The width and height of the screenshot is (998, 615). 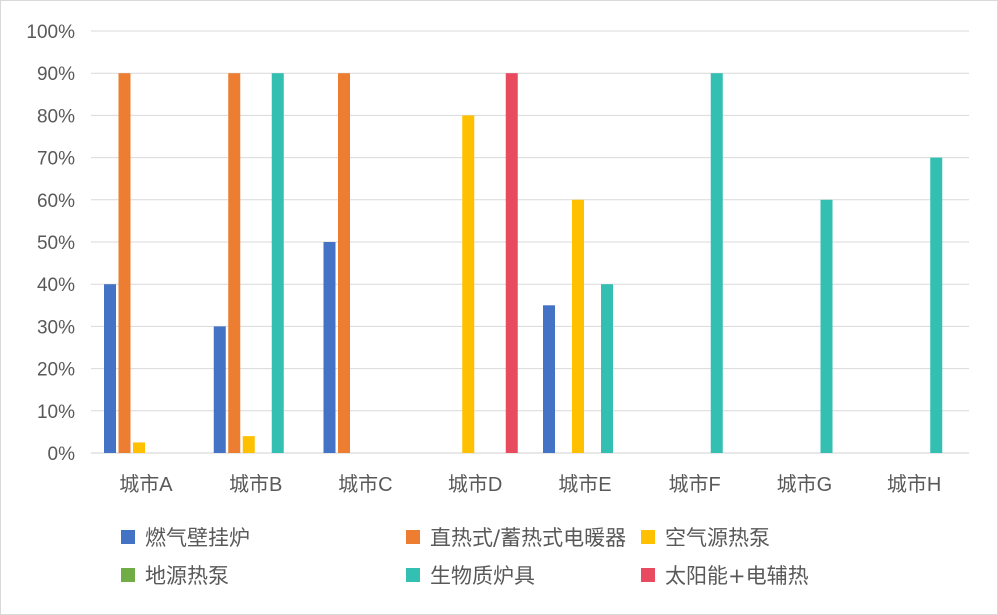 I want to click on legend-item: 生物质炉具, so click(x=523, y=575).